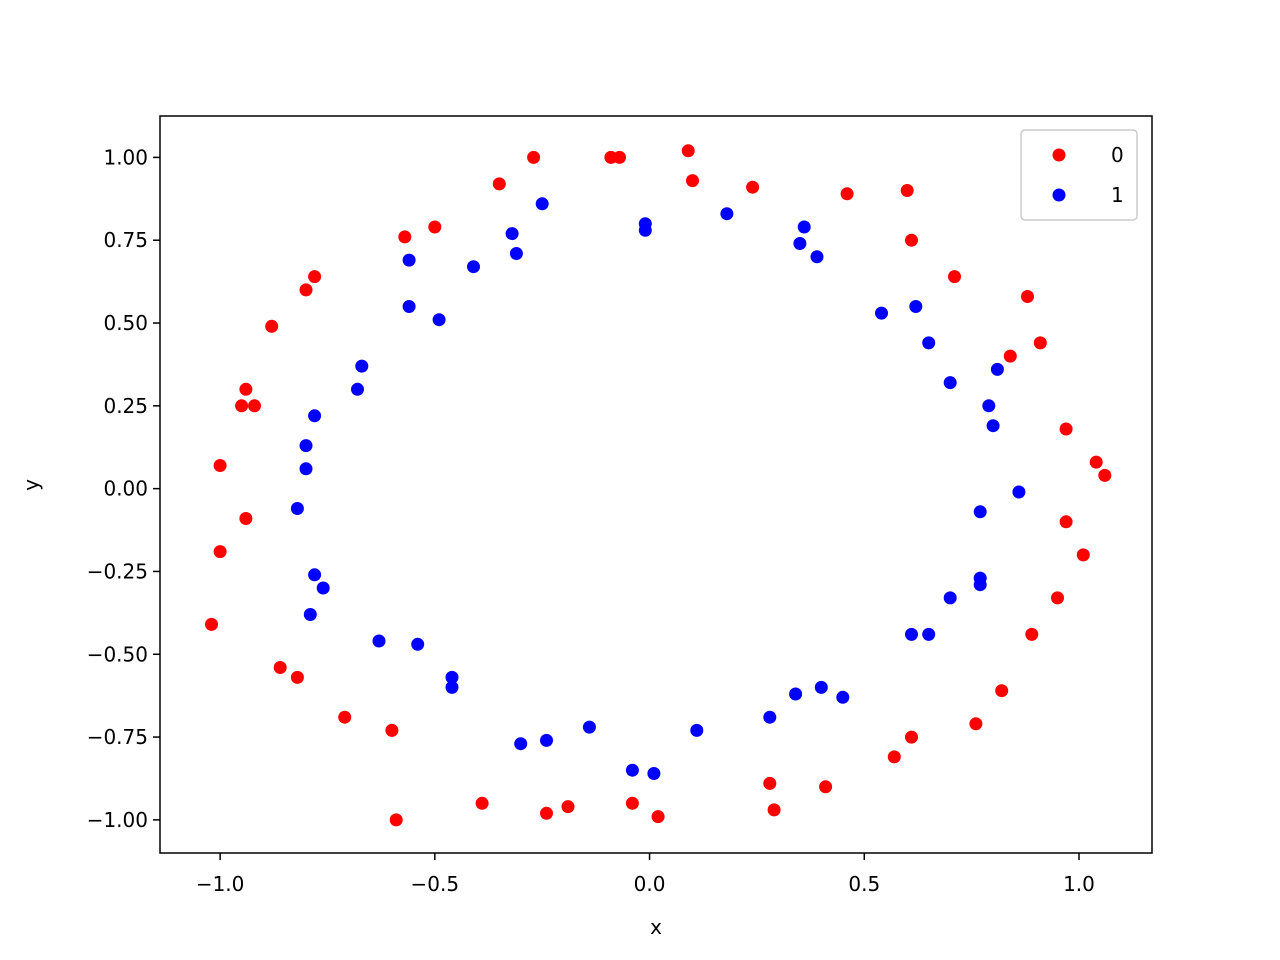 The height and width of the screenshot is (960, 1280). I want to click on y-tick-label: 0.25, so click(125, 406).